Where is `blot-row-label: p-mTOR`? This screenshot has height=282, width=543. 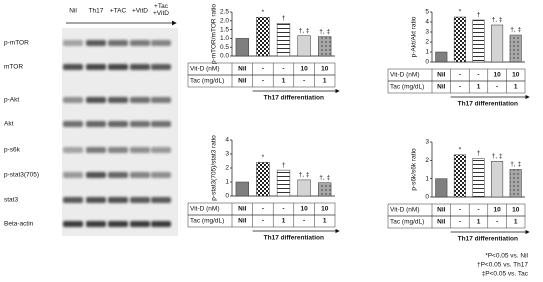 blot-row-label: p-mTOR is located at coordinates (16, 43).